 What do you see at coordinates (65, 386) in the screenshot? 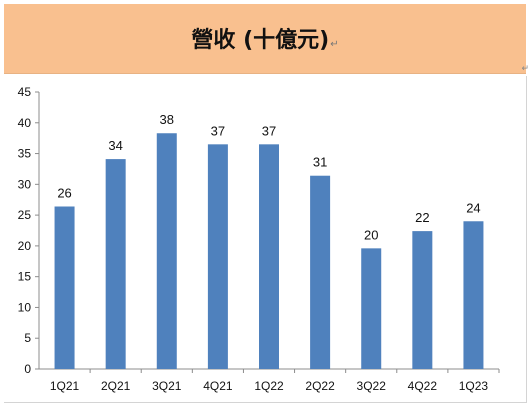
I see `x-tick-label: 1Q21` at bounding box center [65, 386].